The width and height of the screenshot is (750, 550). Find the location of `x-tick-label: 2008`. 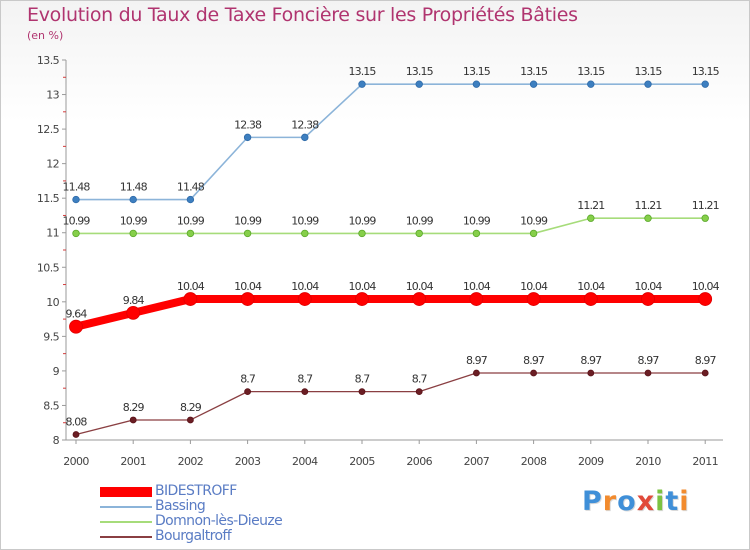

x-tick-label: 2008 is located at coordinates (534, 461).